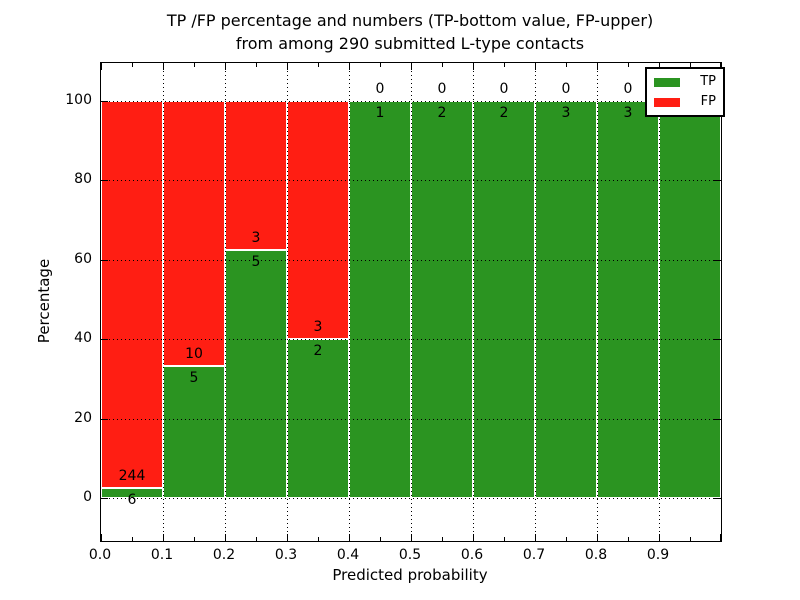  Describe the element at coordinates (410, 575) in the screenshot. I see `x-axis-label: Predicted probability` at that location.